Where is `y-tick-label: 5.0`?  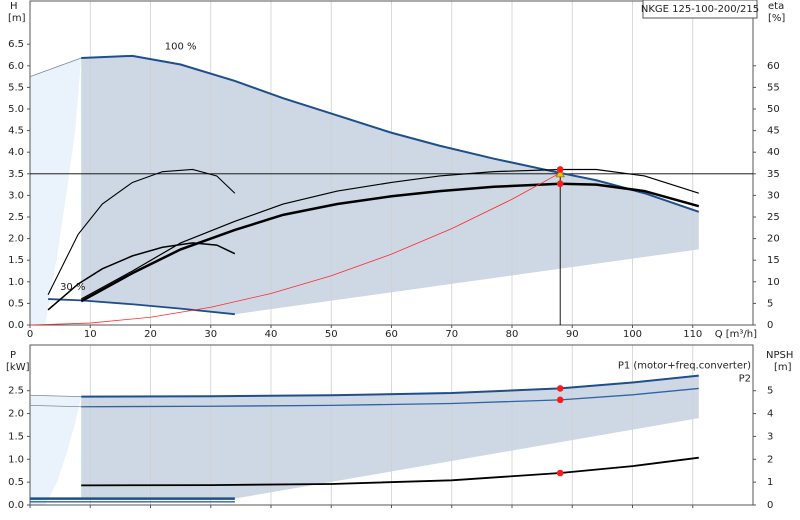 y-tick-label: 5.0 is located at coordinates (16, 109).